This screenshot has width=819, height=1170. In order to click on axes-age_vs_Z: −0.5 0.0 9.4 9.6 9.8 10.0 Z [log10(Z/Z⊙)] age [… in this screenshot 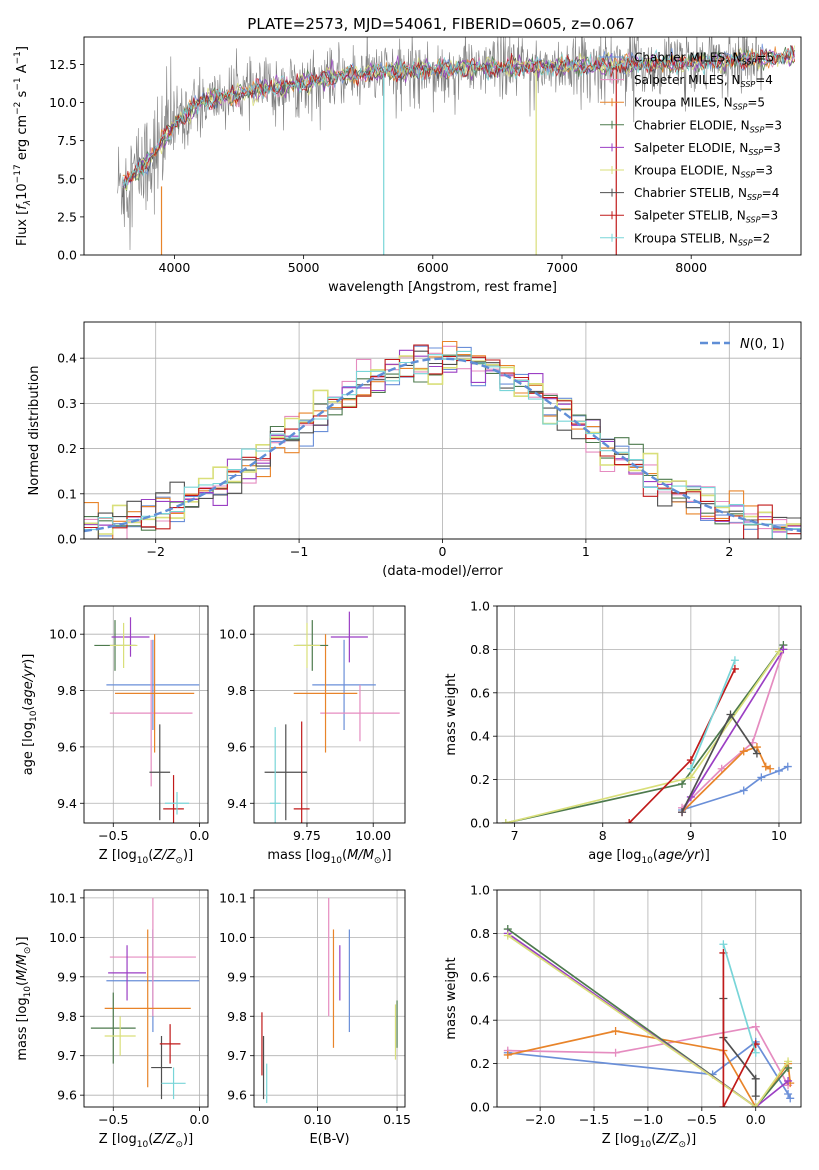, I will do `click(115, 735)`.